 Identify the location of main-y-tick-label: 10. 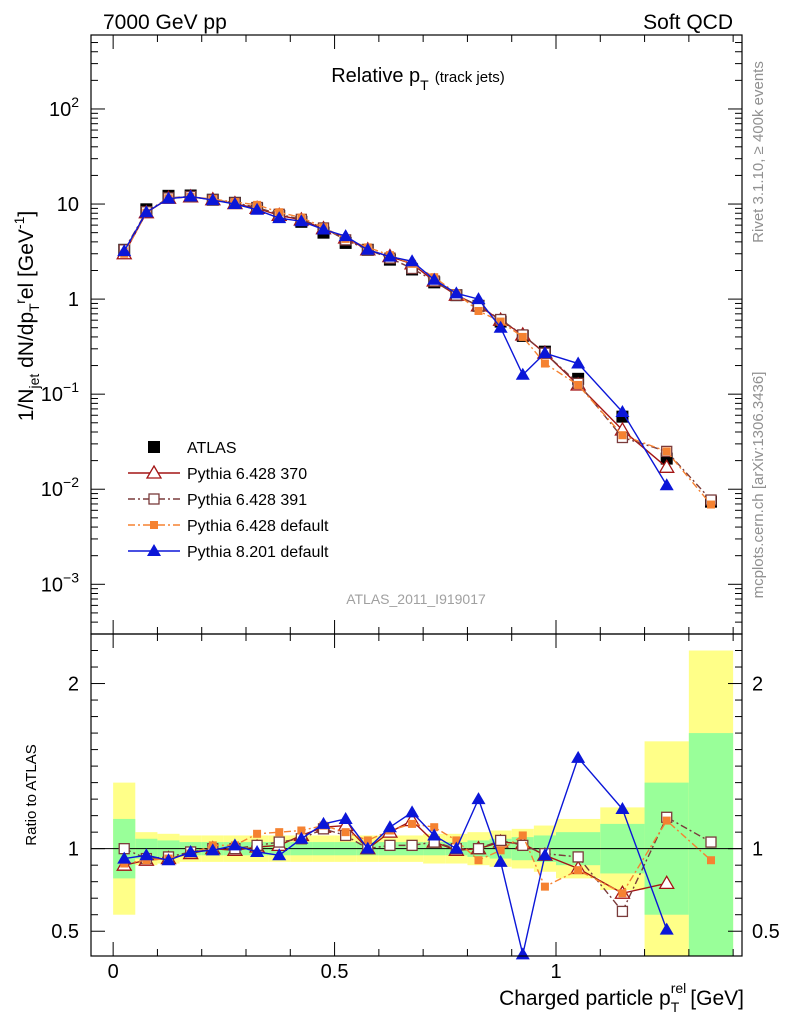
(68, 205).